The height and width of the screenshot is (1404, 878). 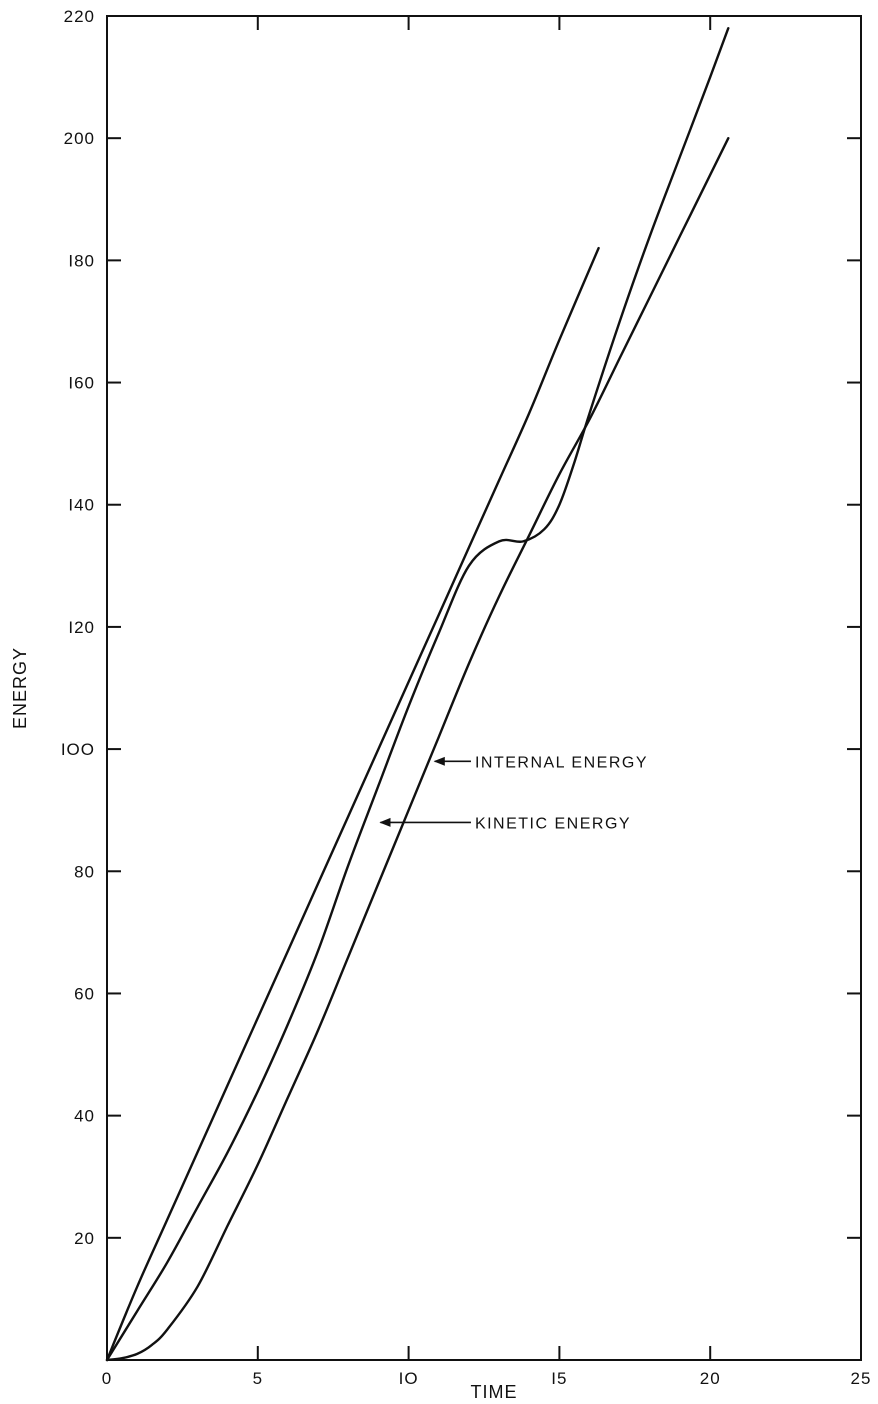 What do you see at coordinates (81, 383) in the screenshot?
I see `y-tick-label: I60` at bounding box center [81, 383].